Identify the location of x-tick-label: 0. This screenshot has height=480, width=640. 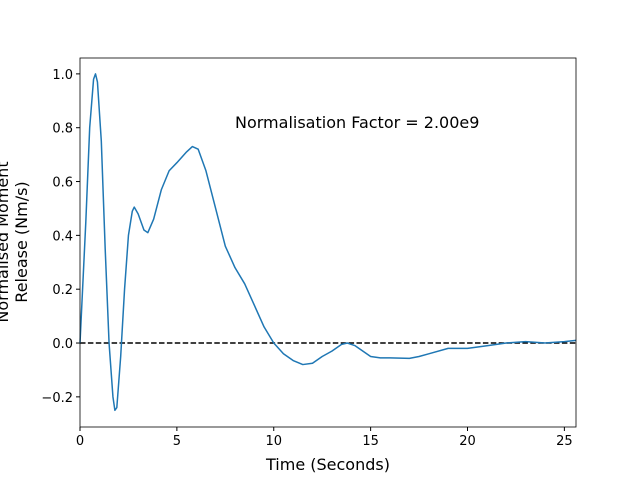
(80, 441).